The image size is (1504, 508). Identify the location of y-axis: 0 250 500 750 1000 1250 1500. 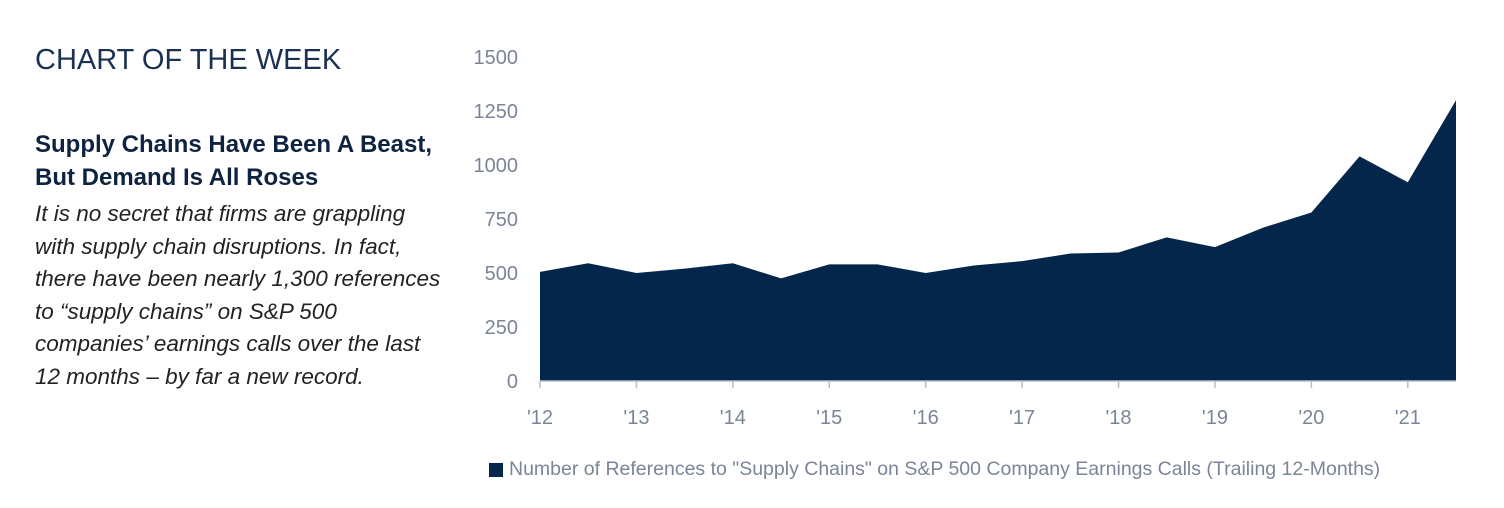
(496, 220).